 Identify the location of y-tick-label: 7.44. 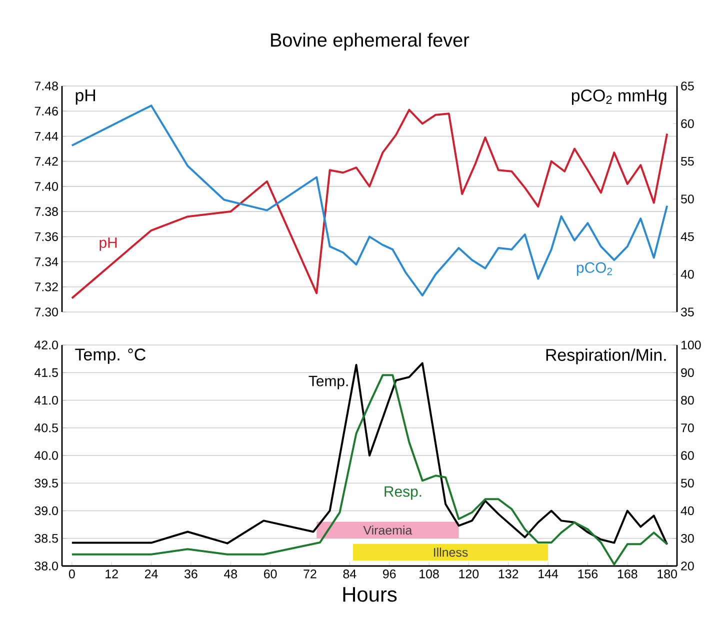
(46, 136).